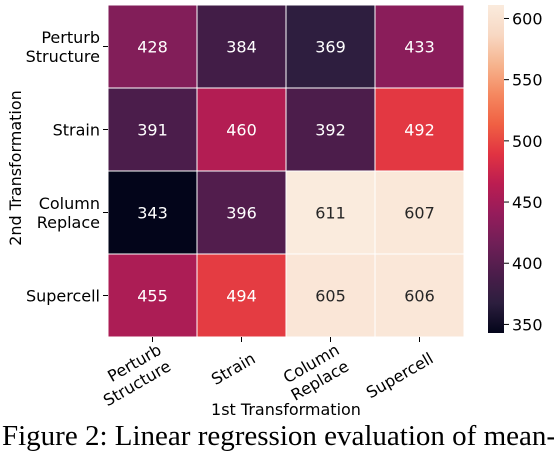 This screenshot has height=456, width=554. What do you see at coordinates (68, 213) in the screenshot?
I see `y-tick-label: Column Replace` at bounding box center [68, 213].